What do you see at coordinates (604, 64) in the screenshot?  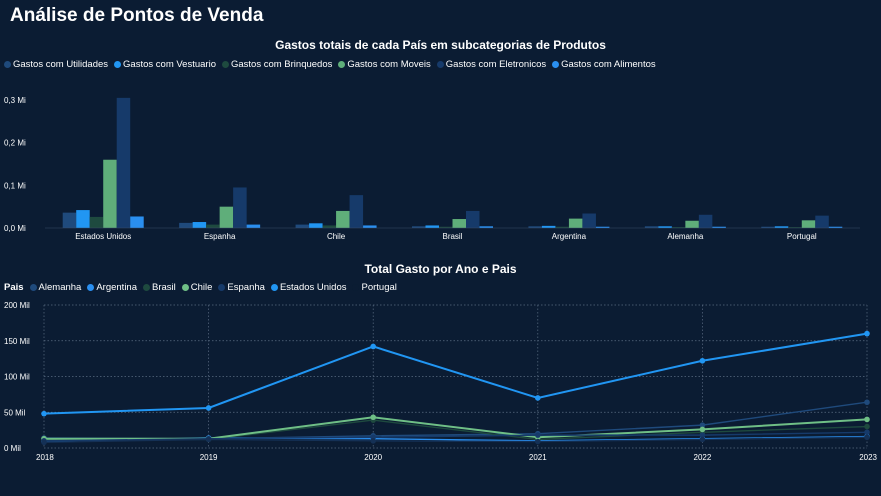 I see `bar-legend-item: Gastos com Alimentos` at bounding box center [604, 64].